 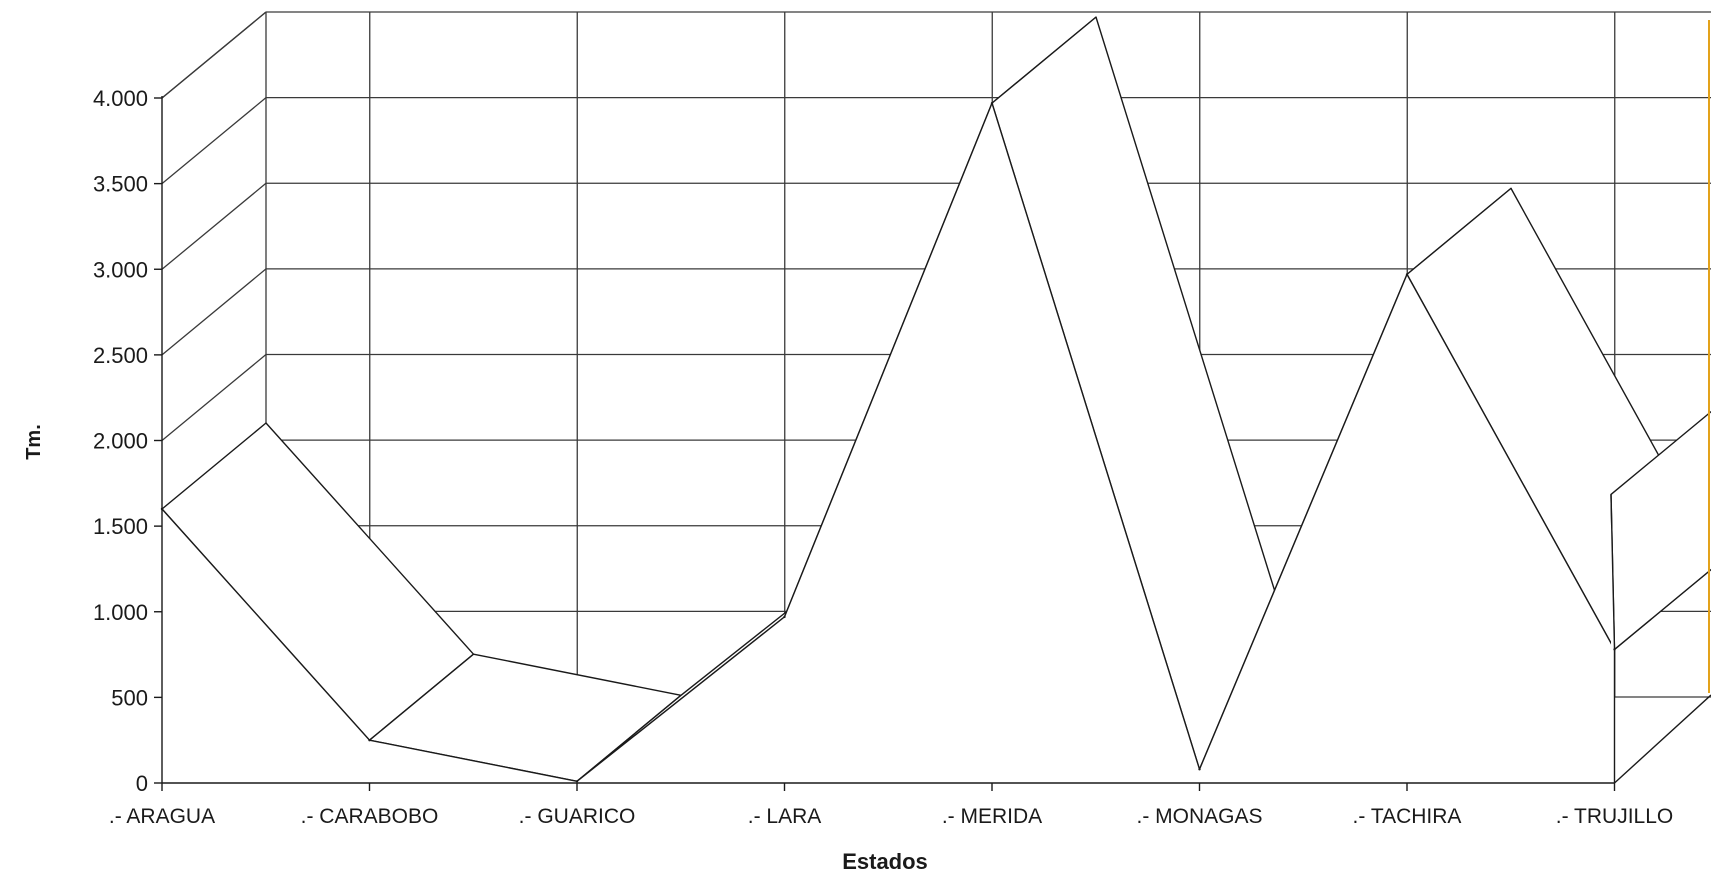 What do you see at coordinates (577, 816) in the screenshot?
I see `x-tick-label: .- GUARICO` at bounding box center [577, 816].